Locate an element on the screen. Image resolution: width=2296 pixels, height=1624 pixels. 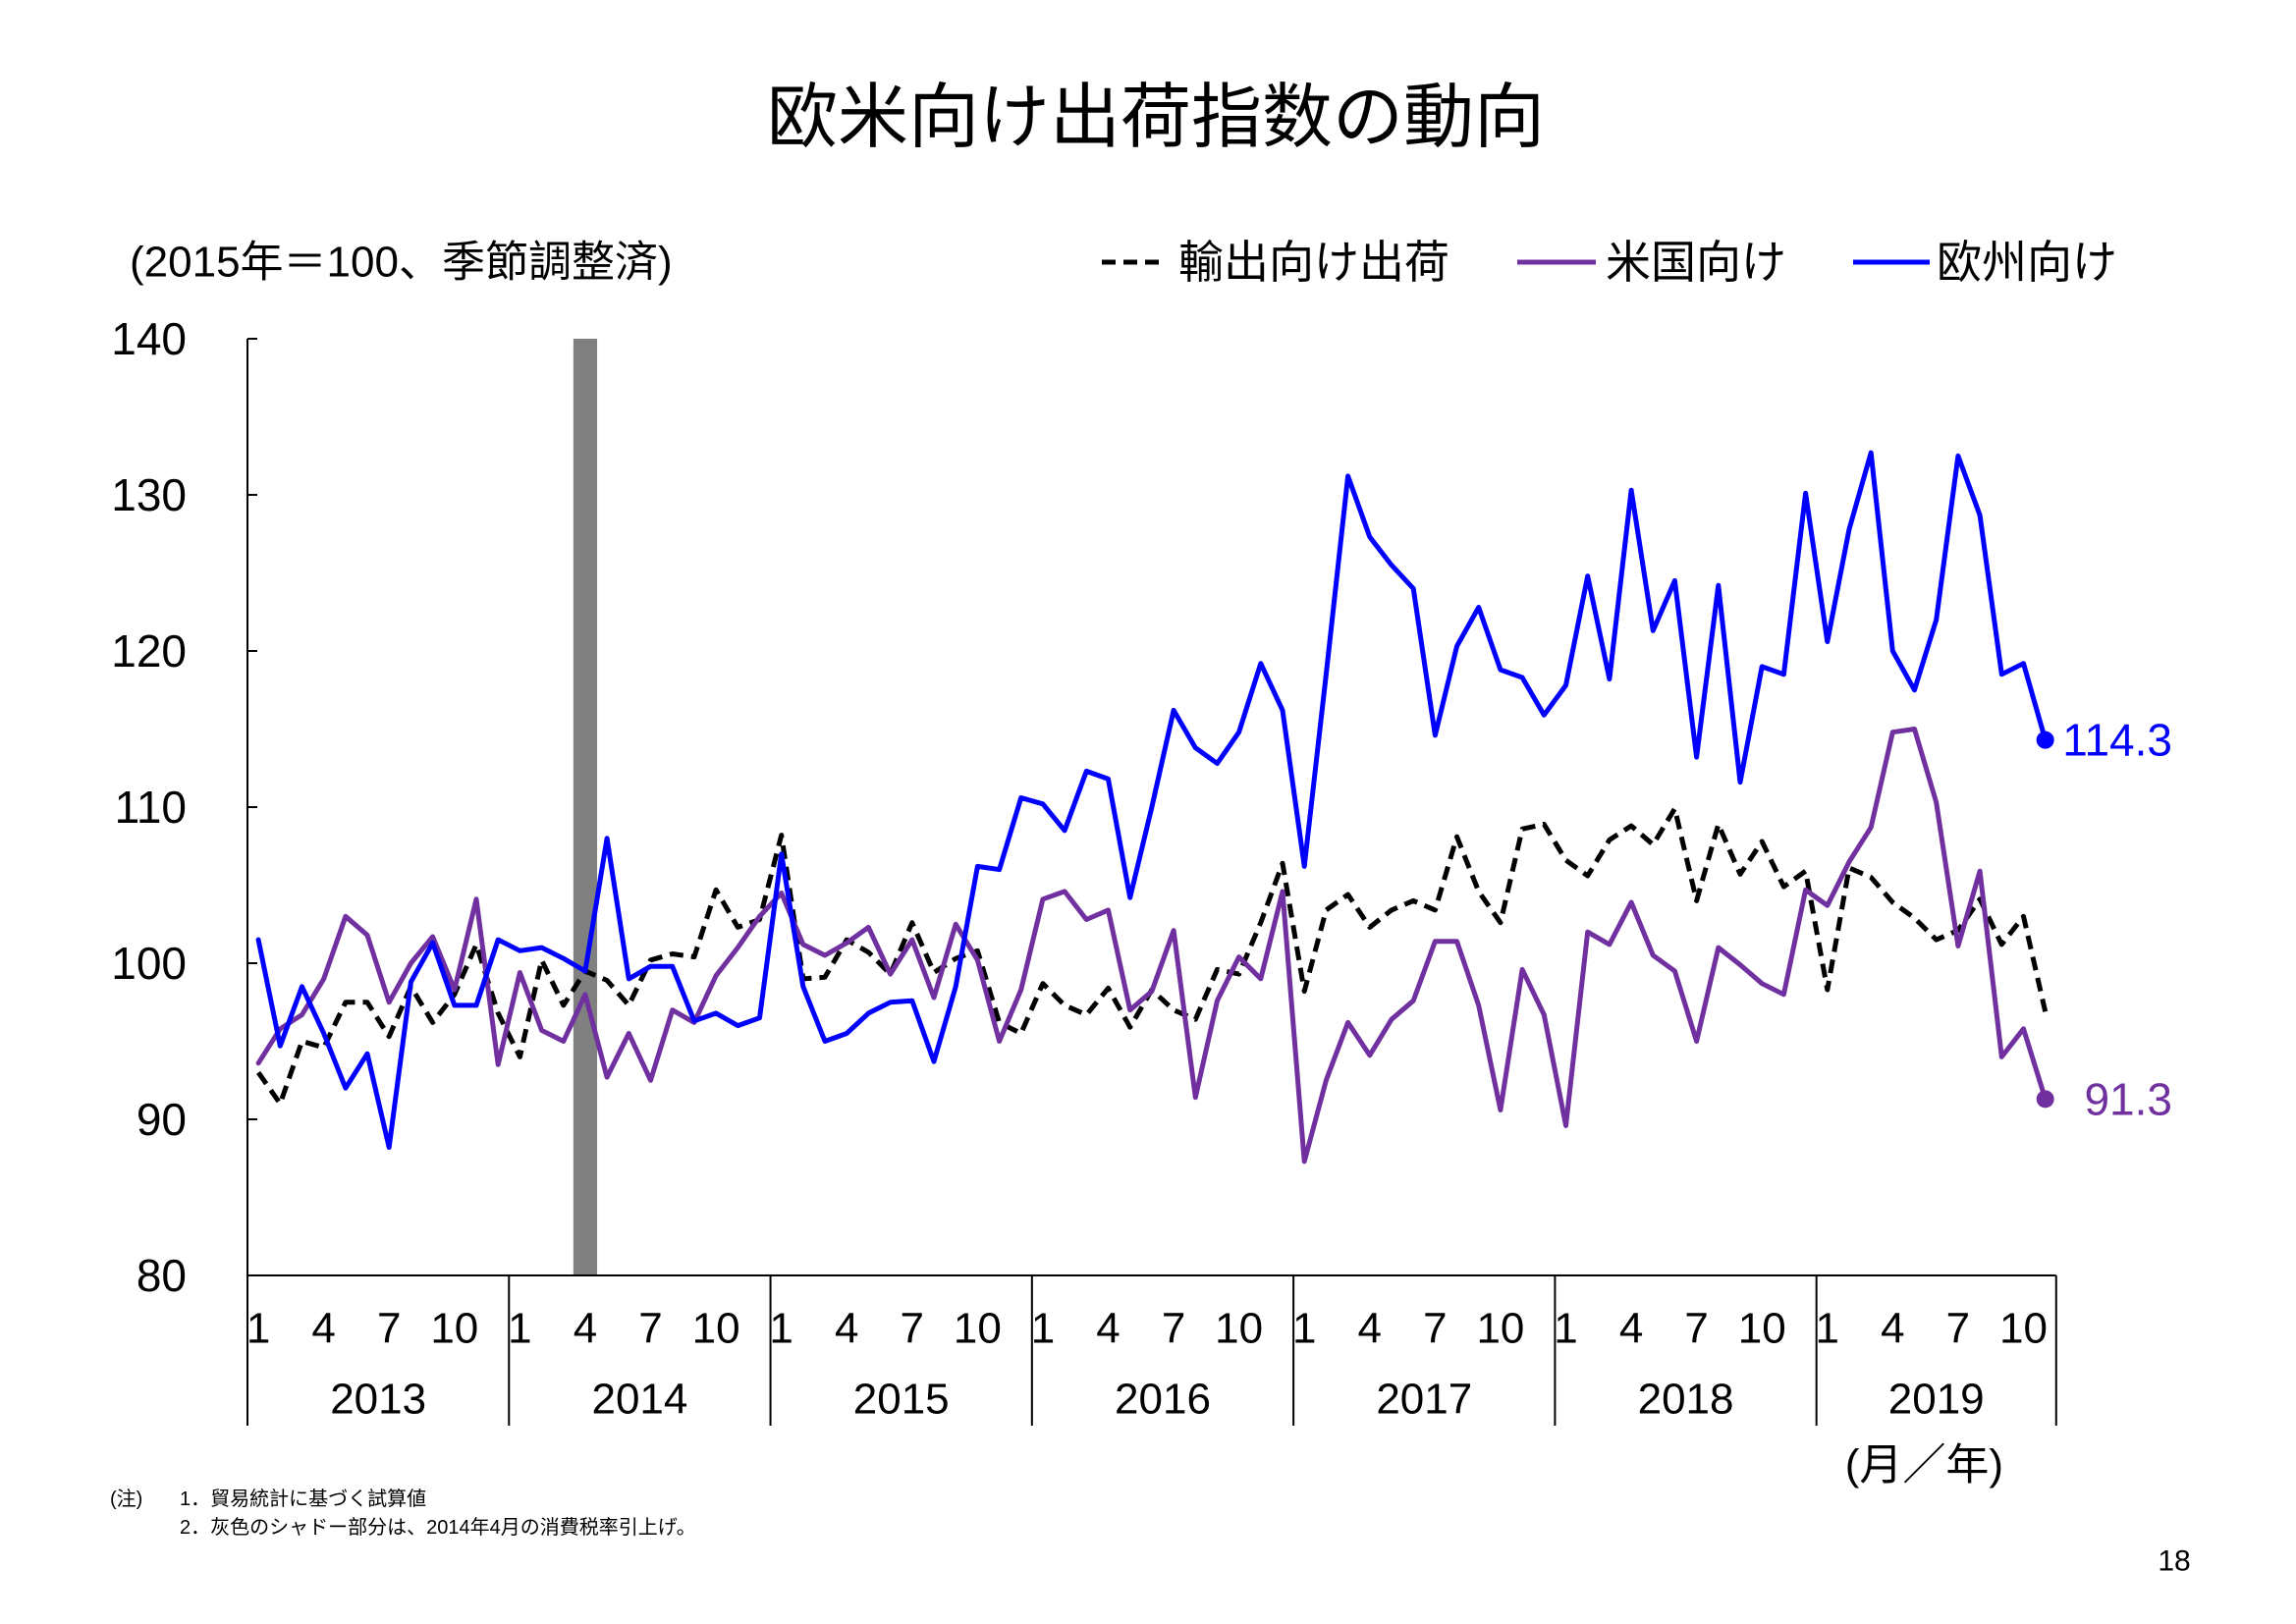
y-tick-label: 130 is located at coordinates (149, 494).